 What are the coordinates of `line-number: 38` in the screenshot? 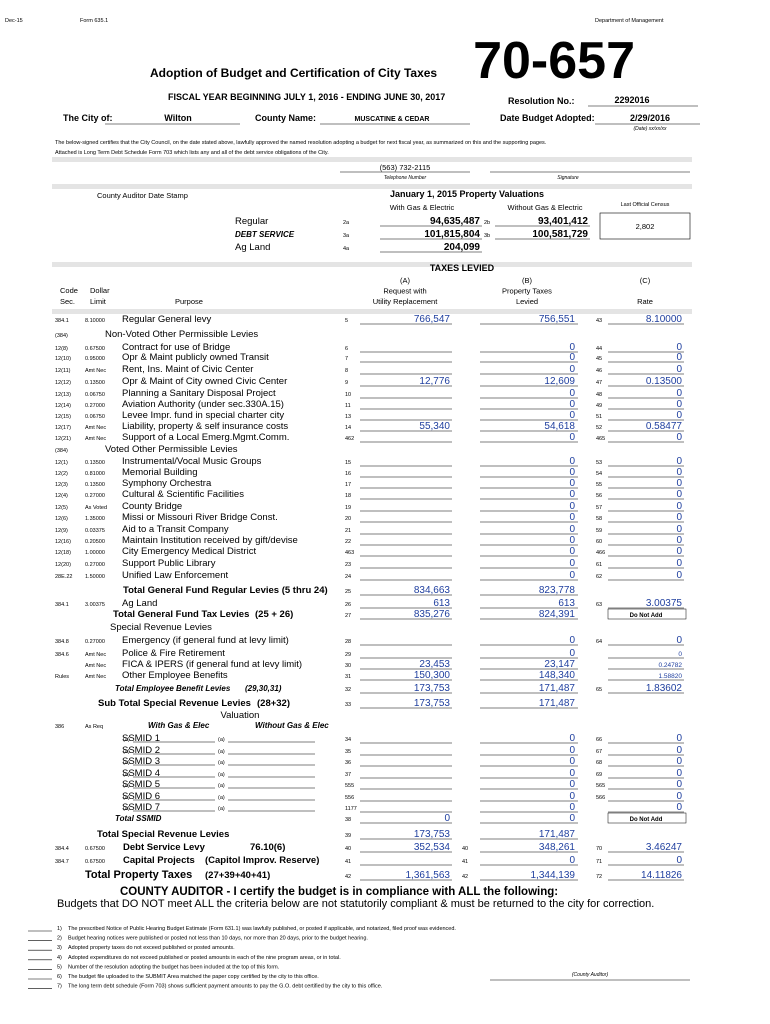 It's located at (348, 820).